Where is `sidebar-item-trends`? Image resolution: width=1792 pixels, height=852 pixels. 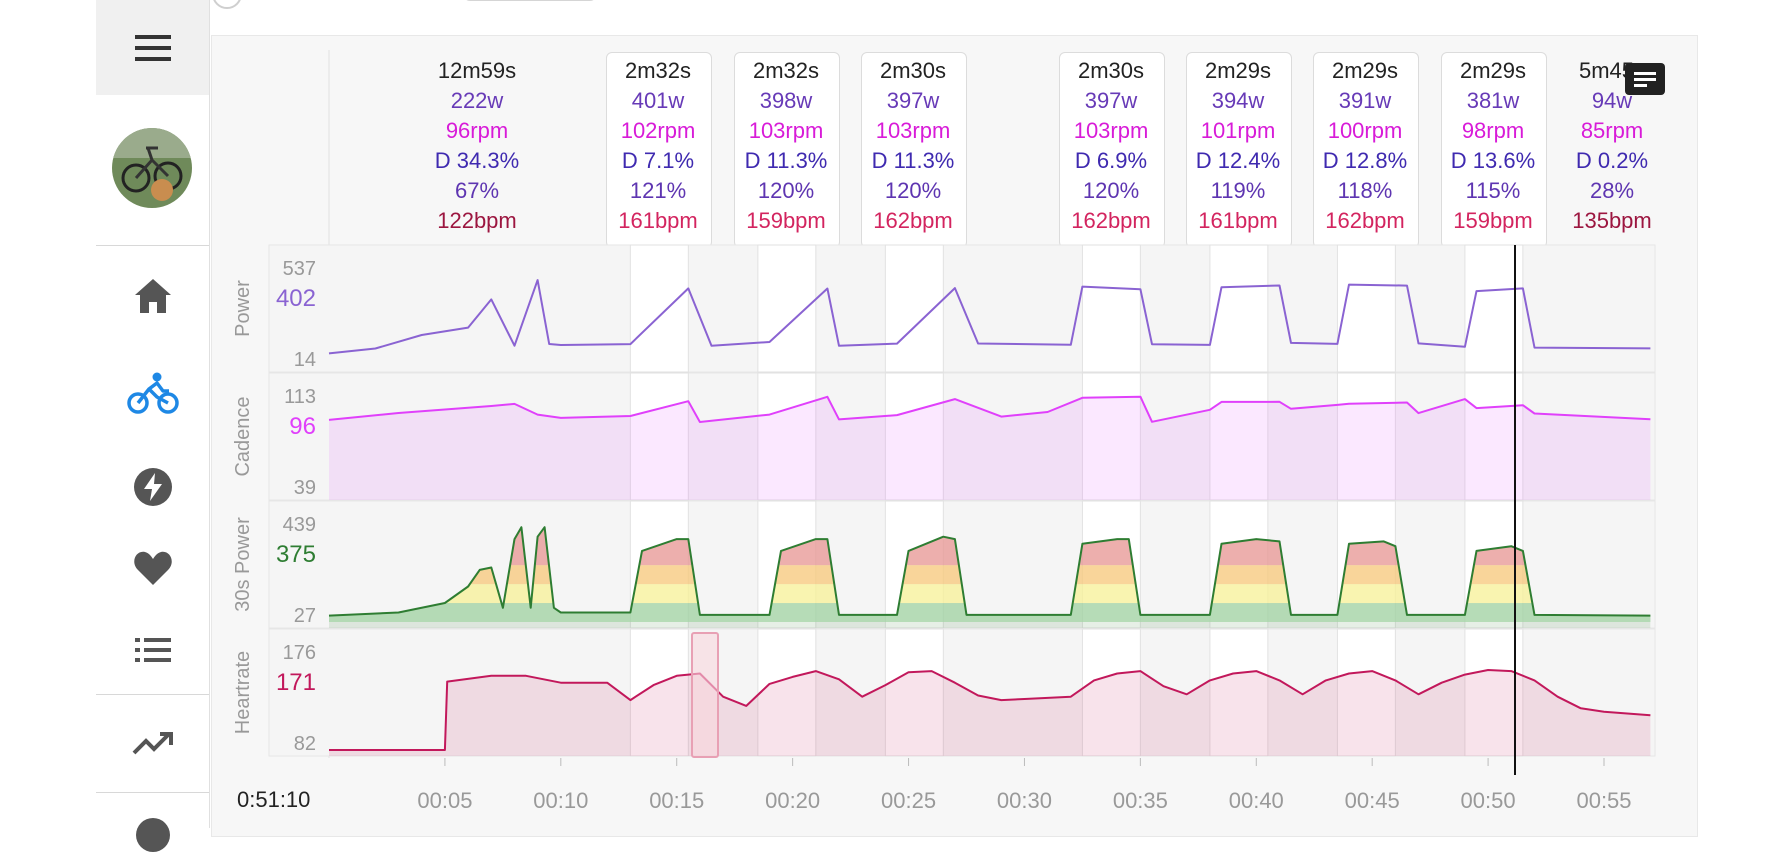 sidebar-item-trends is located at coordinates (152, 744).